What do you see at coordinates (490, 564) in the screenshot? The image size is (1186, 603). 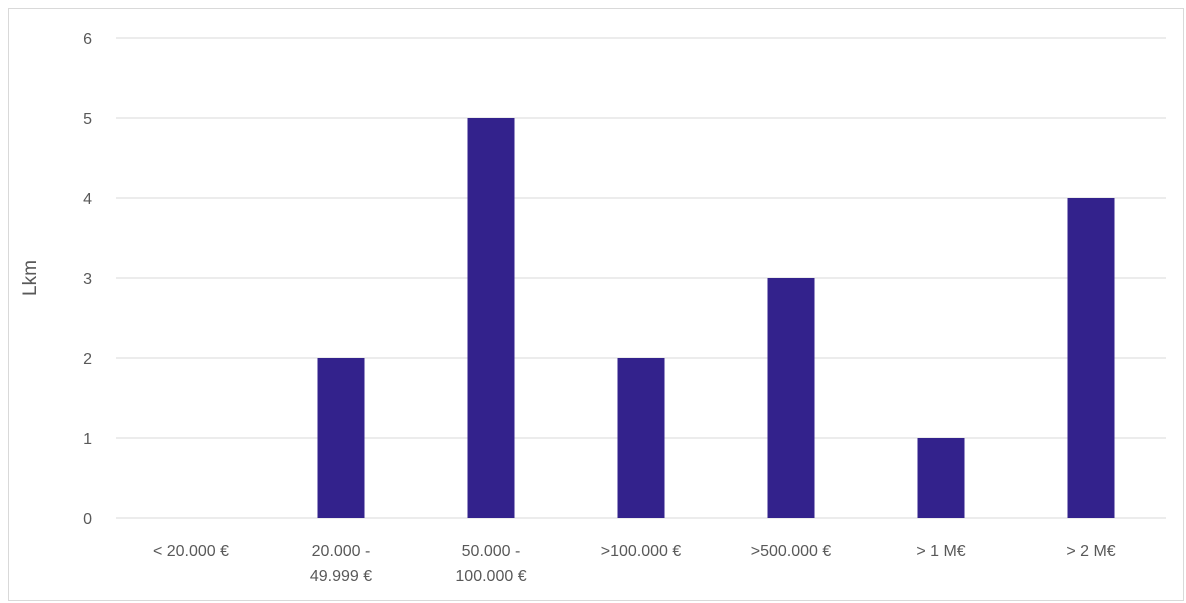 I see `x-tick-label: 50.000 -100.000 €` at bounding box center [490, 564].